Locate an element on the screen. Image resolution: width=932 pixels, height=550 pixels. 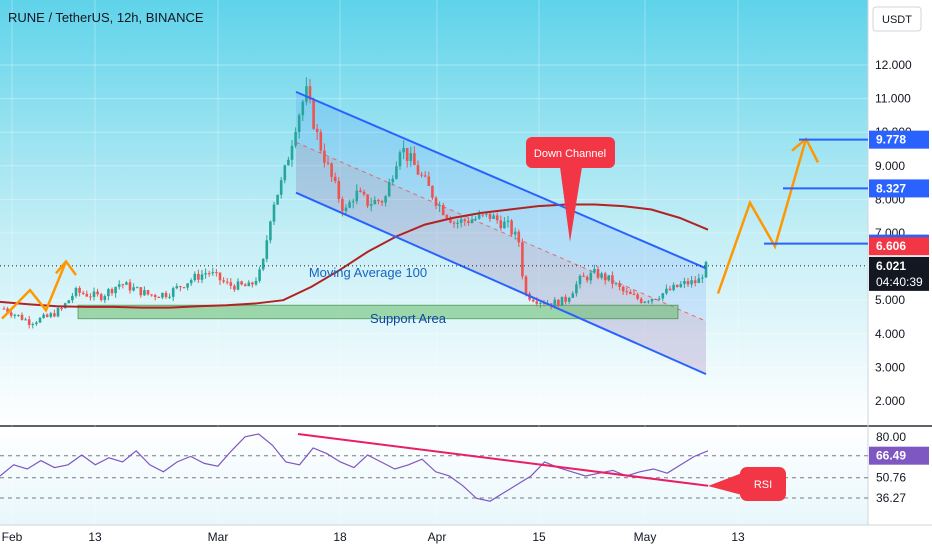
rsi-level-label-0: 80.00 is located at coordinates (891, 437).